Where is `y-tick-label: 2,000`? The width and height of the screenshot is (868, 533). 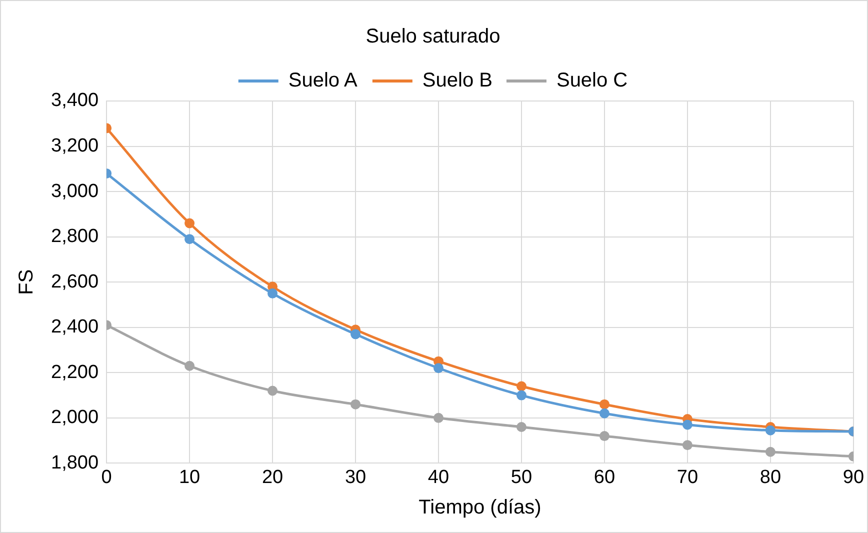
y-tick-label: 2,000 is located at coordinates (75, 417).